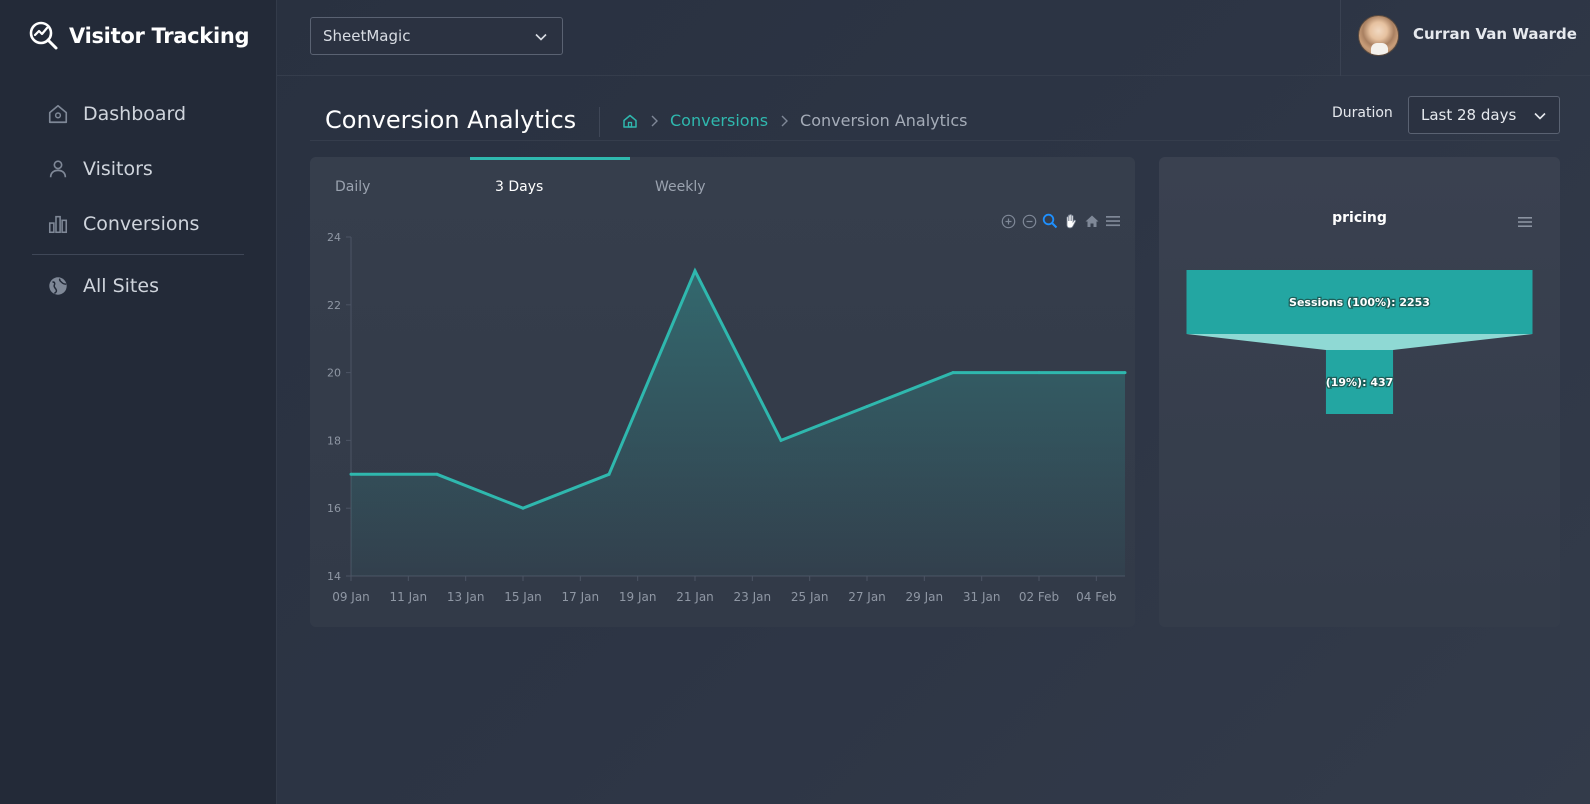 The height and width of the screenshot is (804, 1590). What do you see at coordinates (351, 597) in the screenshot?
I see `x-tick-label: 09 Jan` at bounding box center [351, 597].